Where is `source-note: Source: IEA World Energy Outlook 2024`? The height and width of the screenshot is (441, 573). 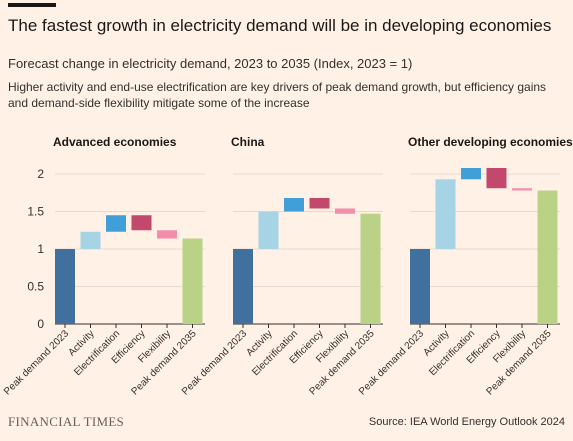
source-note: Source: IEA World Energy Outlook 2024 is located at coordinates (466, 422).